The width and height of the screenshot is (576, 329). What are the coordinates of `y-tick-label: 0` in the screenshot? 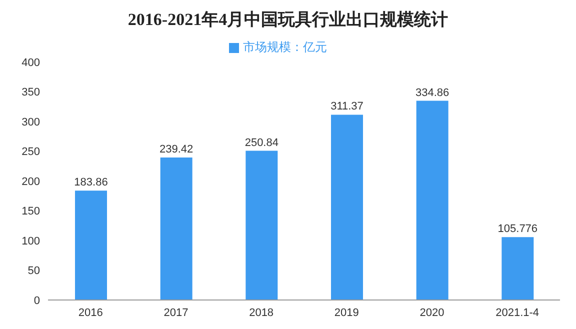 It's located at (37, 300).